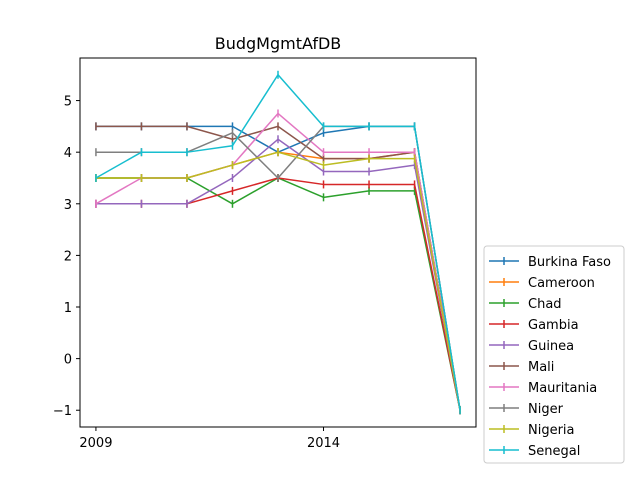  Describe the element at coordinates (323, 443) in the screenshot. I see `x-tick-label: 2014` at that location.